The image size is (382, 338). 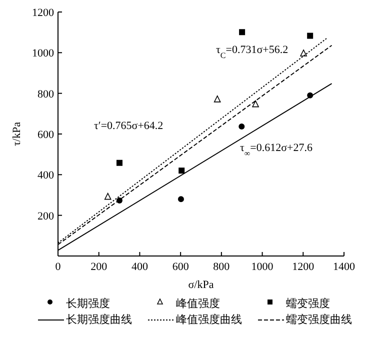 I want to click on x-tick-label: 1200, so click(x=303, y=267).